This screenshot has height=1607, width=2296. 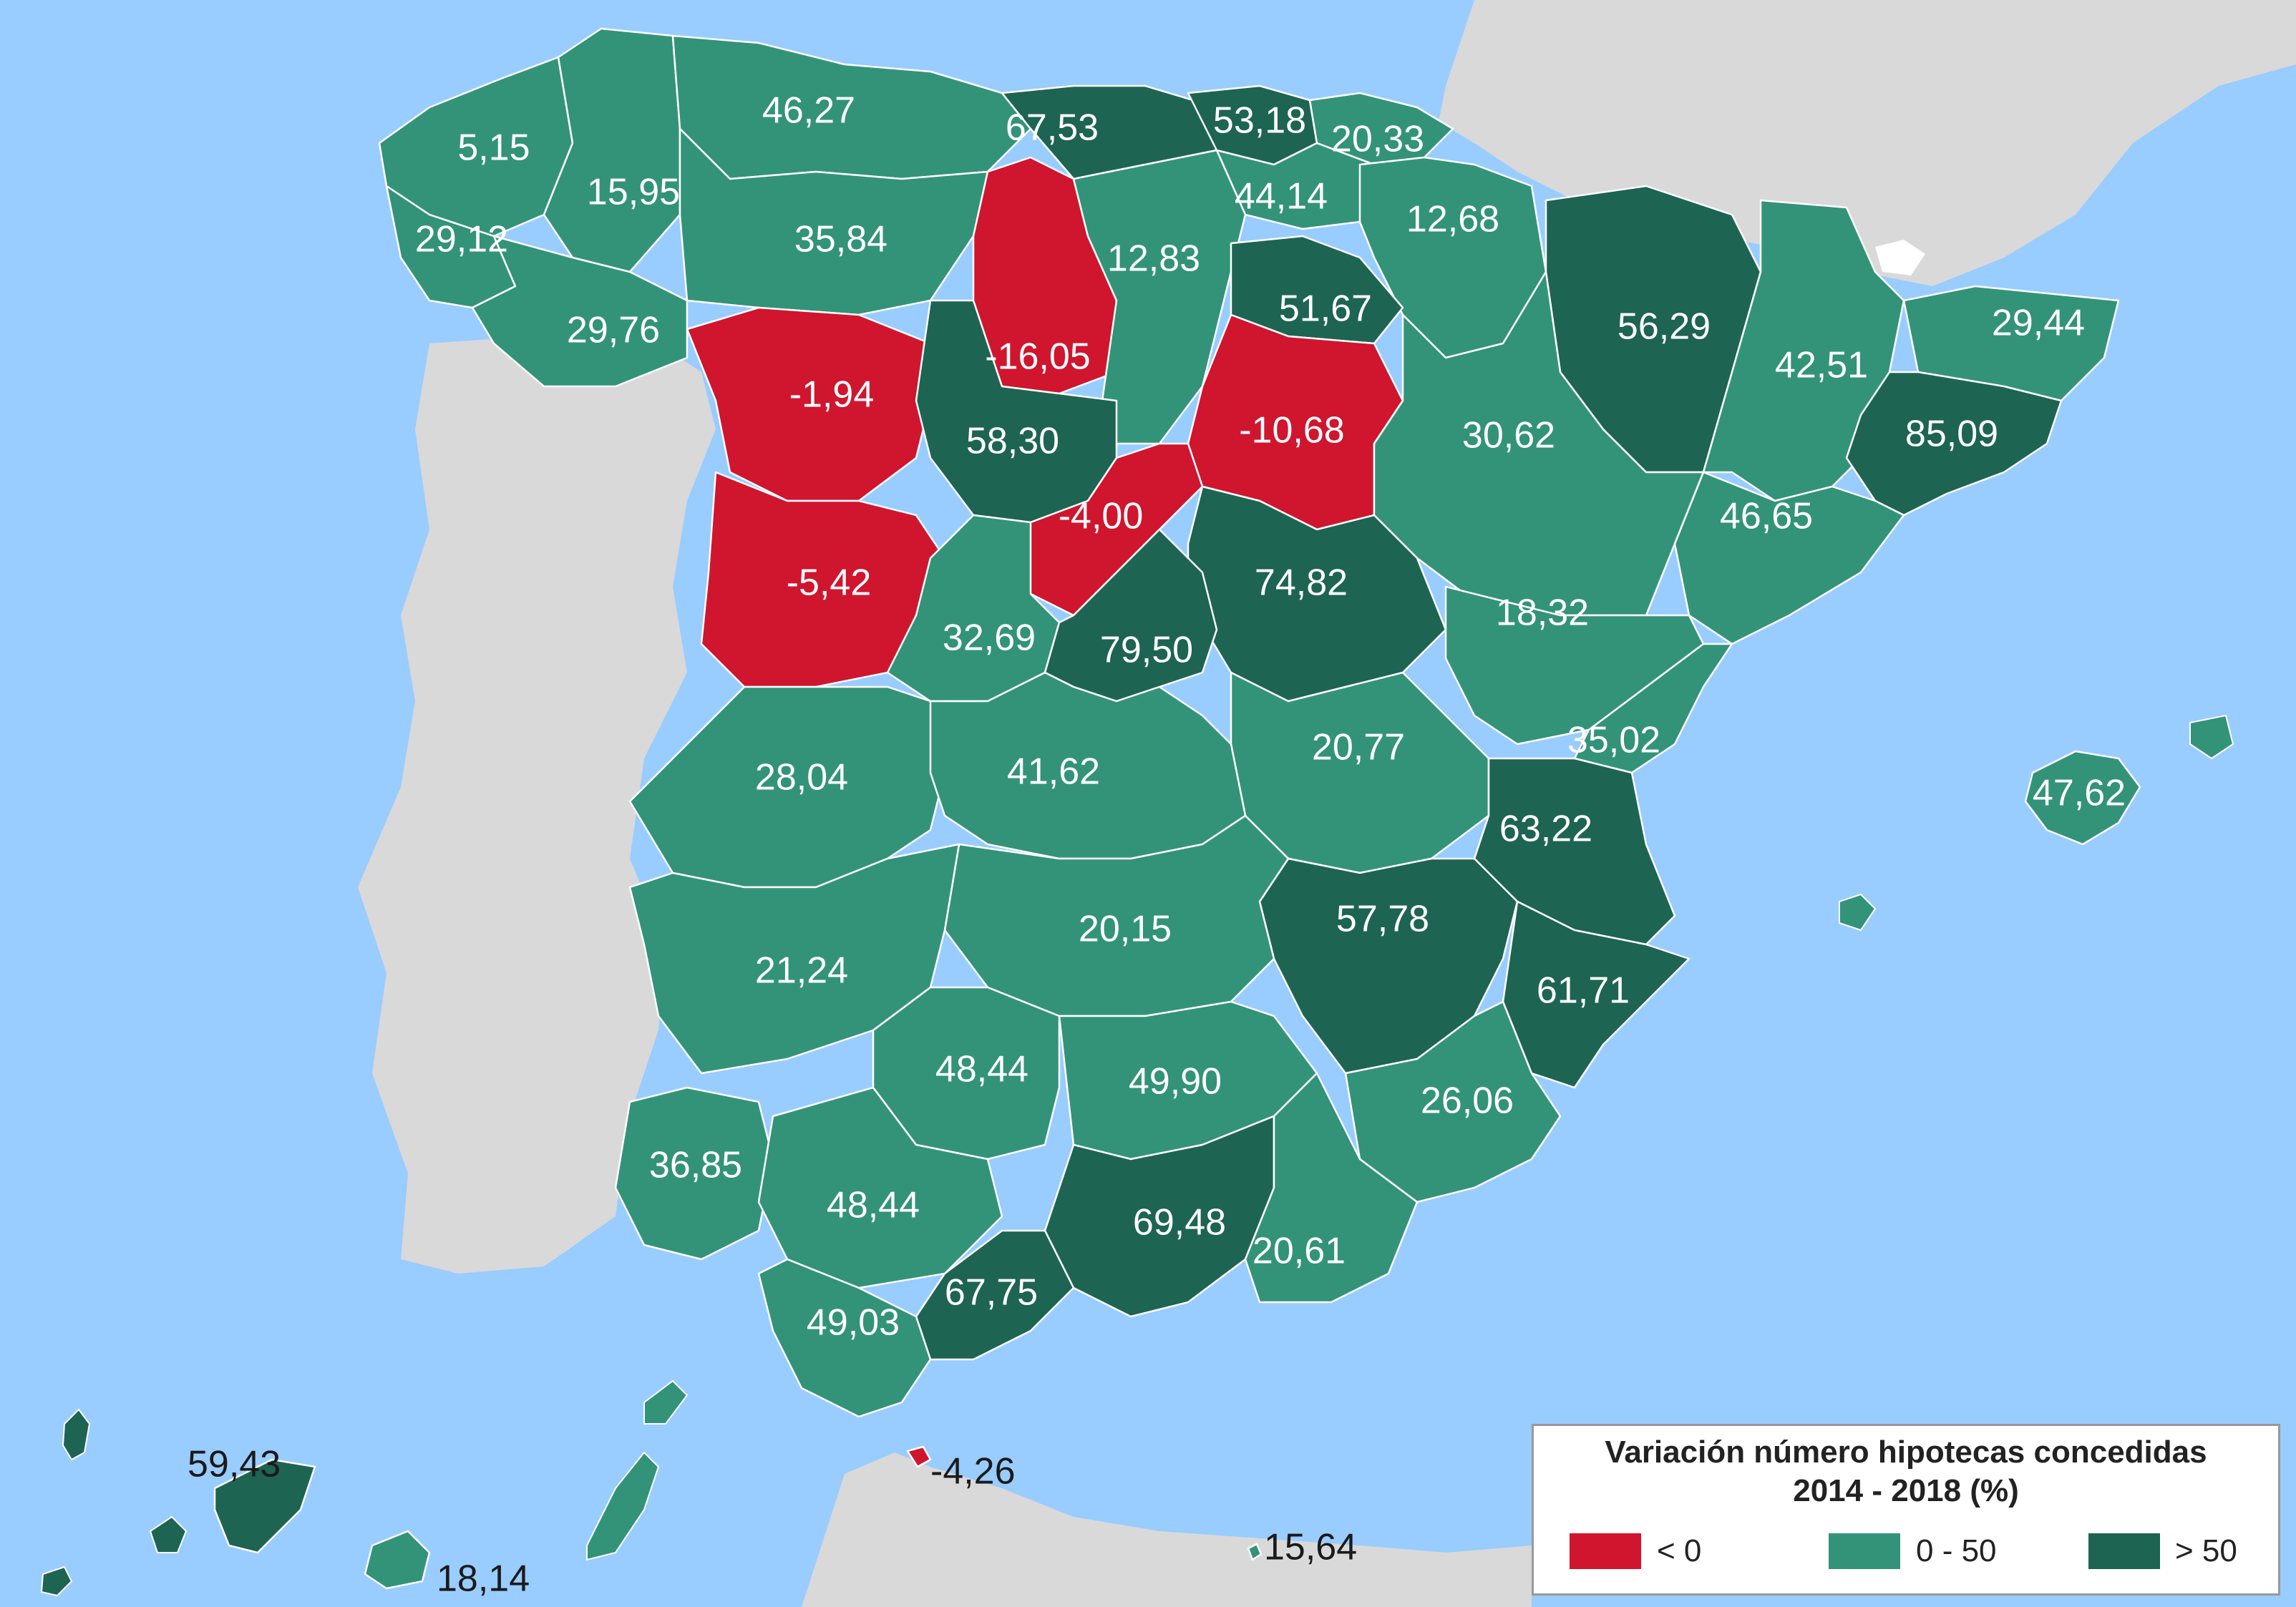 I want to click on menorca-island, so click(x=2211, y=737).